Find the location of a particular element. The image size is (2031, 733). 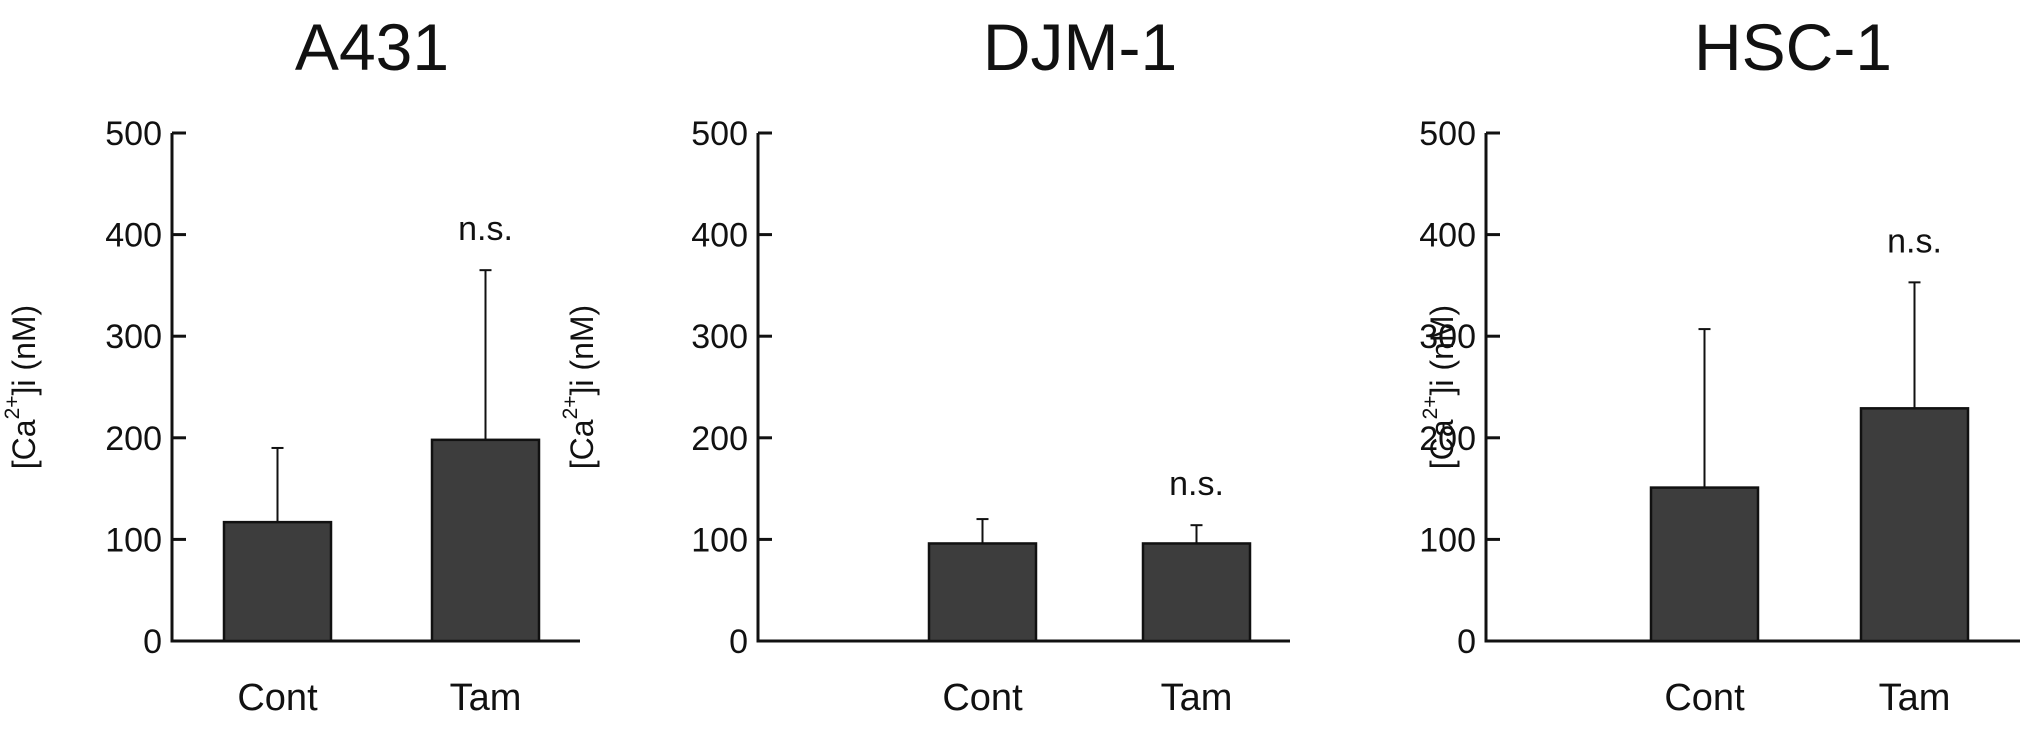

panel-title: A431 is located at coordinates (372, 47).